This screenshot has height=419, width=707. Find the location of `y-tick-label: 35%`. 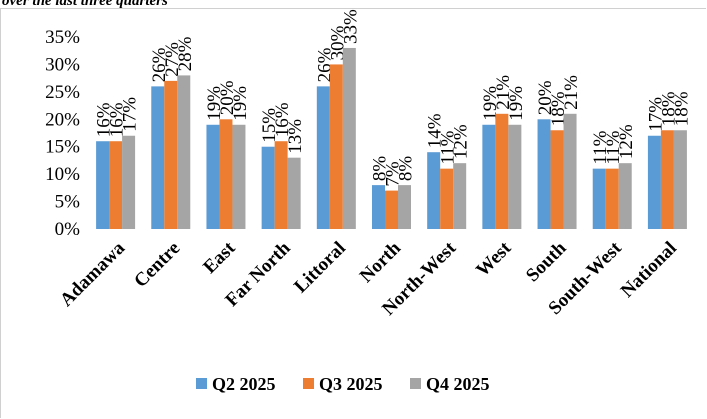

y-tick-label: 35% is located at coordinates (62, 37).